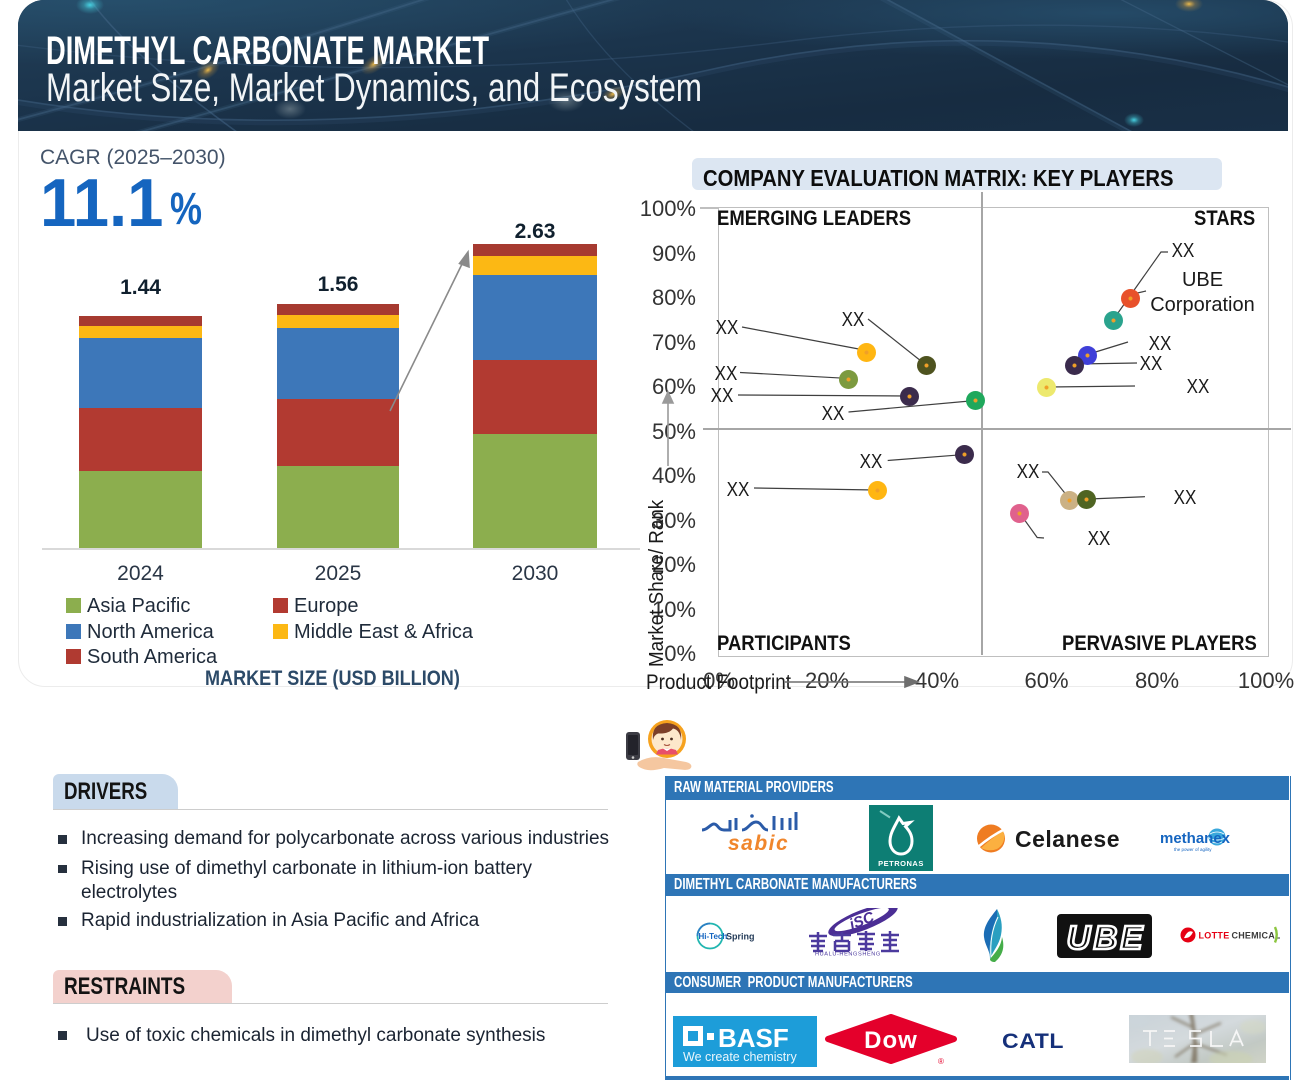  Describe the element at coordinates (1106, 937) in the screenshot. I see `svg-text: UBE` at that location.